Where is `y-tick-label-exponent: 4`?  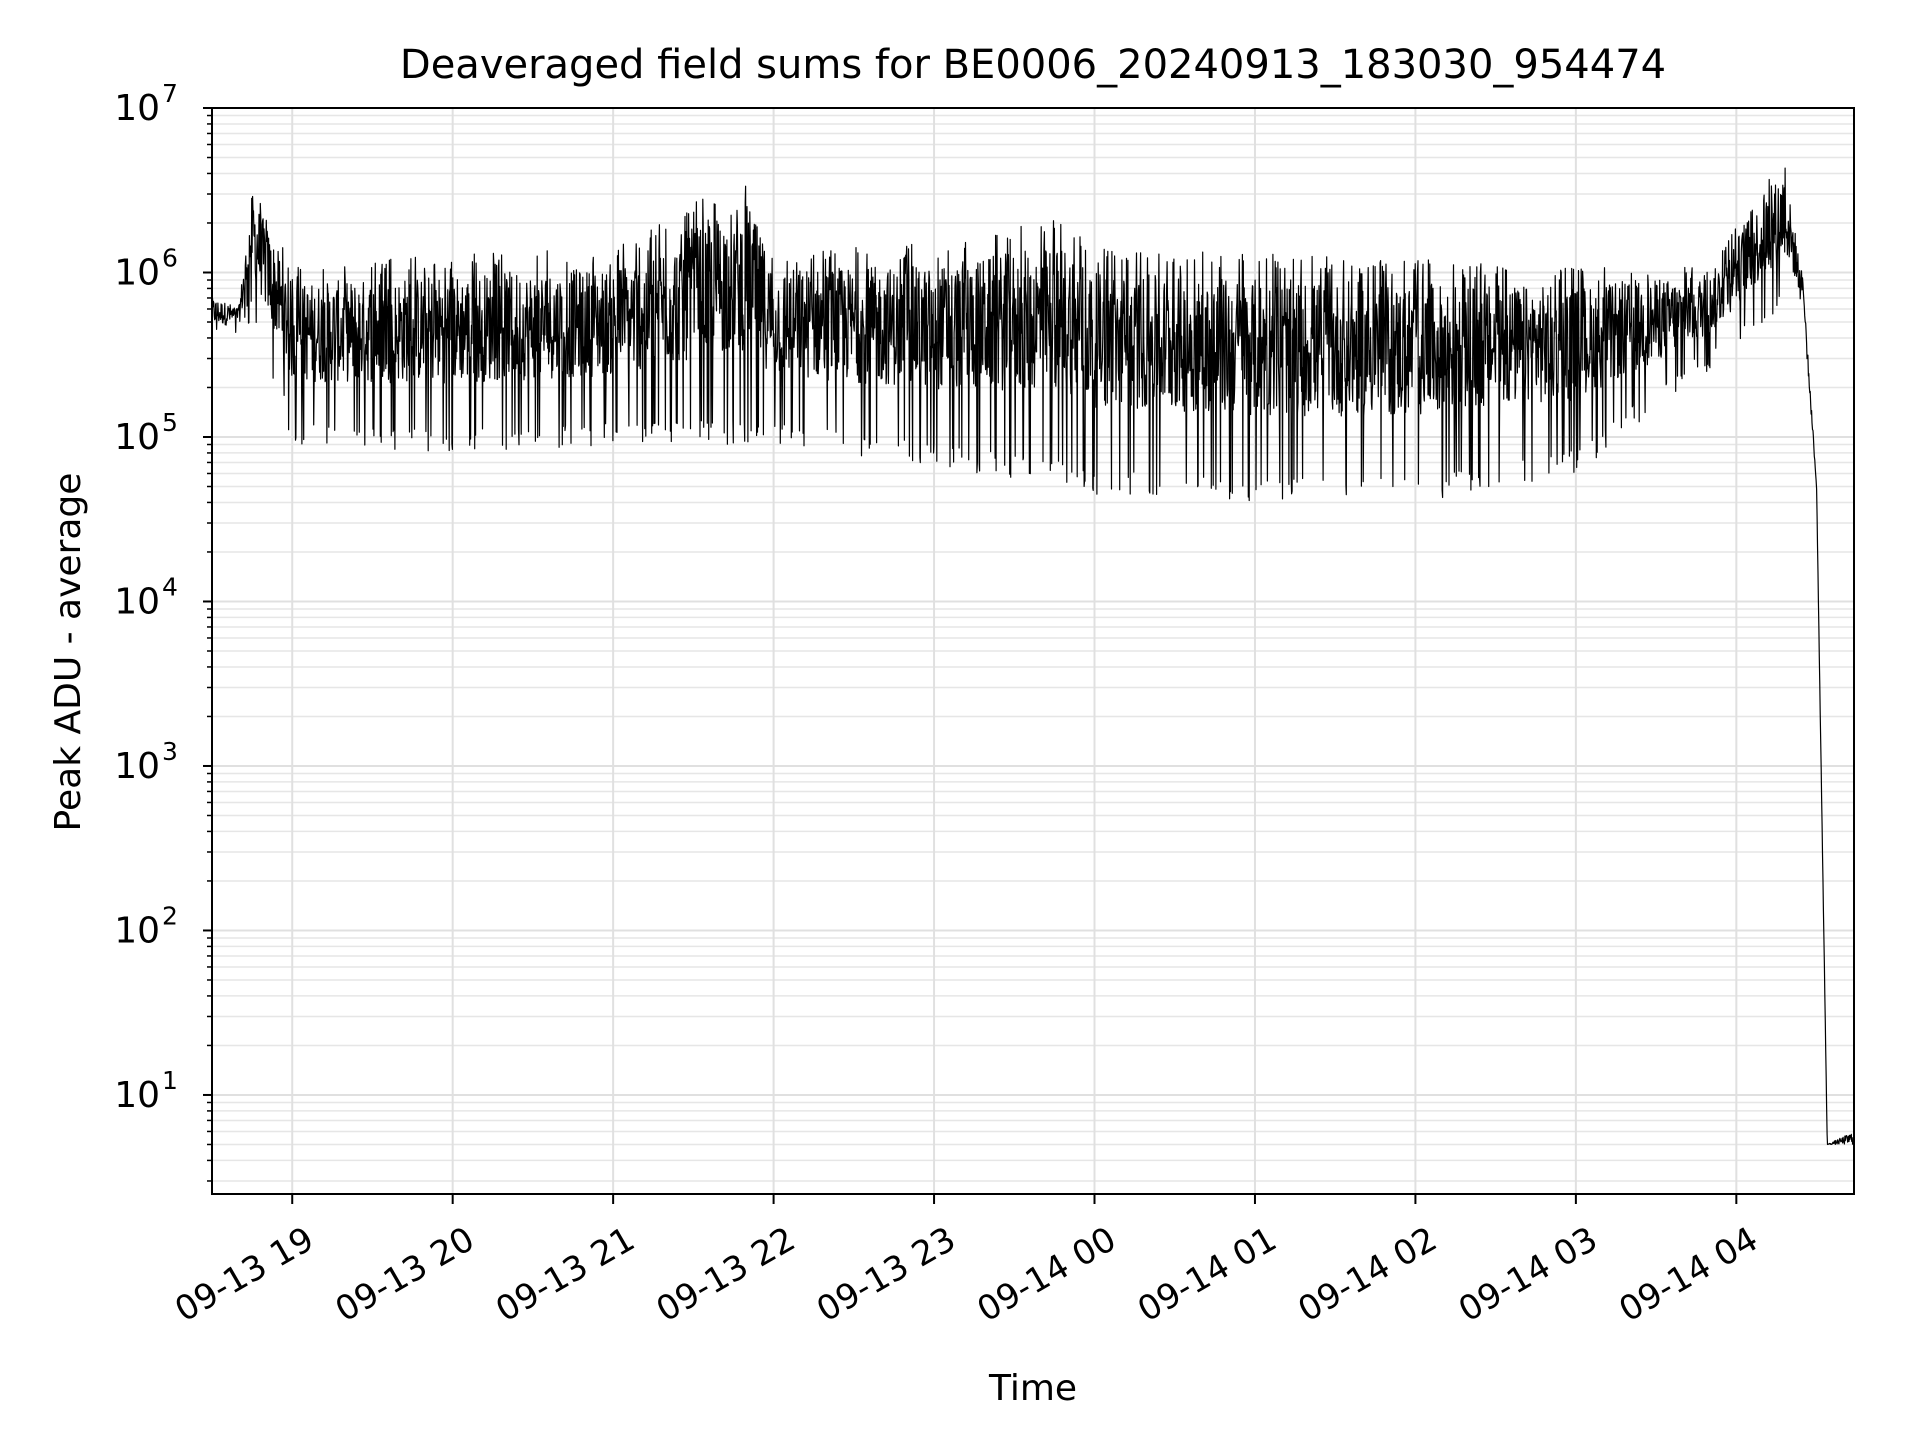 y-tick-label-exponent: 4 is located at coordinates (170, 586).